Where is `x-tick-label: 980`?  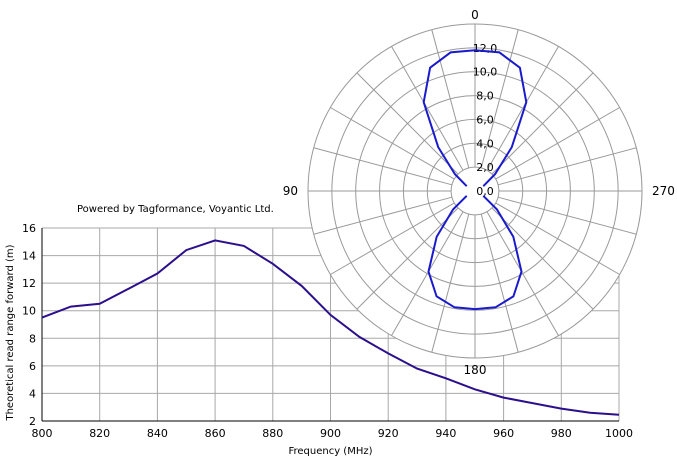
x-tick-label: 980 is located at coordinates (561, 433).